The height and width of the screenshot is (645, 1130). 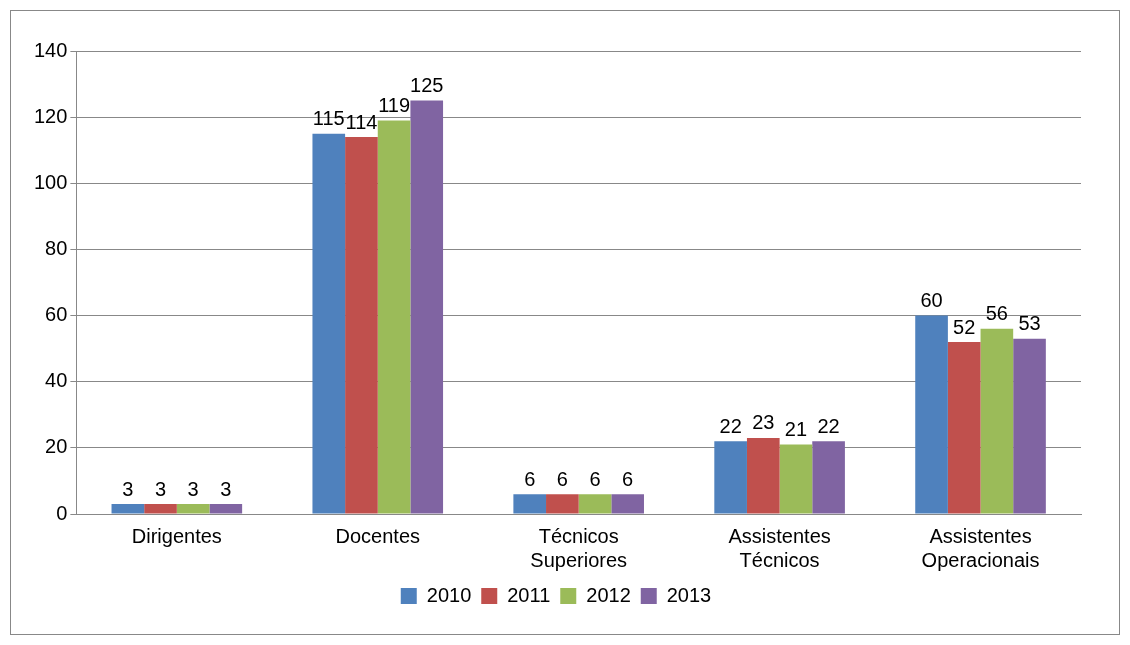 I want to click on x-tick-label: Docentes, so click(x=378, y=535).